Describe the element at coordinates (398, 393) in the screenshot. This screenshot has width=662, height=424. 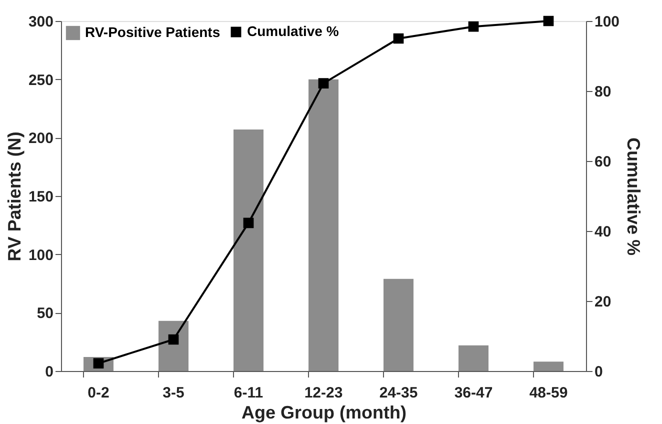
I see `x-tick-label: 24-35` at that location.